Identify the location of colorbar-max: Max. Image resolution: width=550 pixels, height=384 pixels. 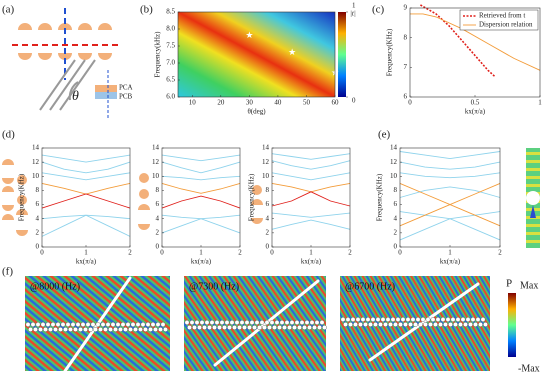
(529, 285).